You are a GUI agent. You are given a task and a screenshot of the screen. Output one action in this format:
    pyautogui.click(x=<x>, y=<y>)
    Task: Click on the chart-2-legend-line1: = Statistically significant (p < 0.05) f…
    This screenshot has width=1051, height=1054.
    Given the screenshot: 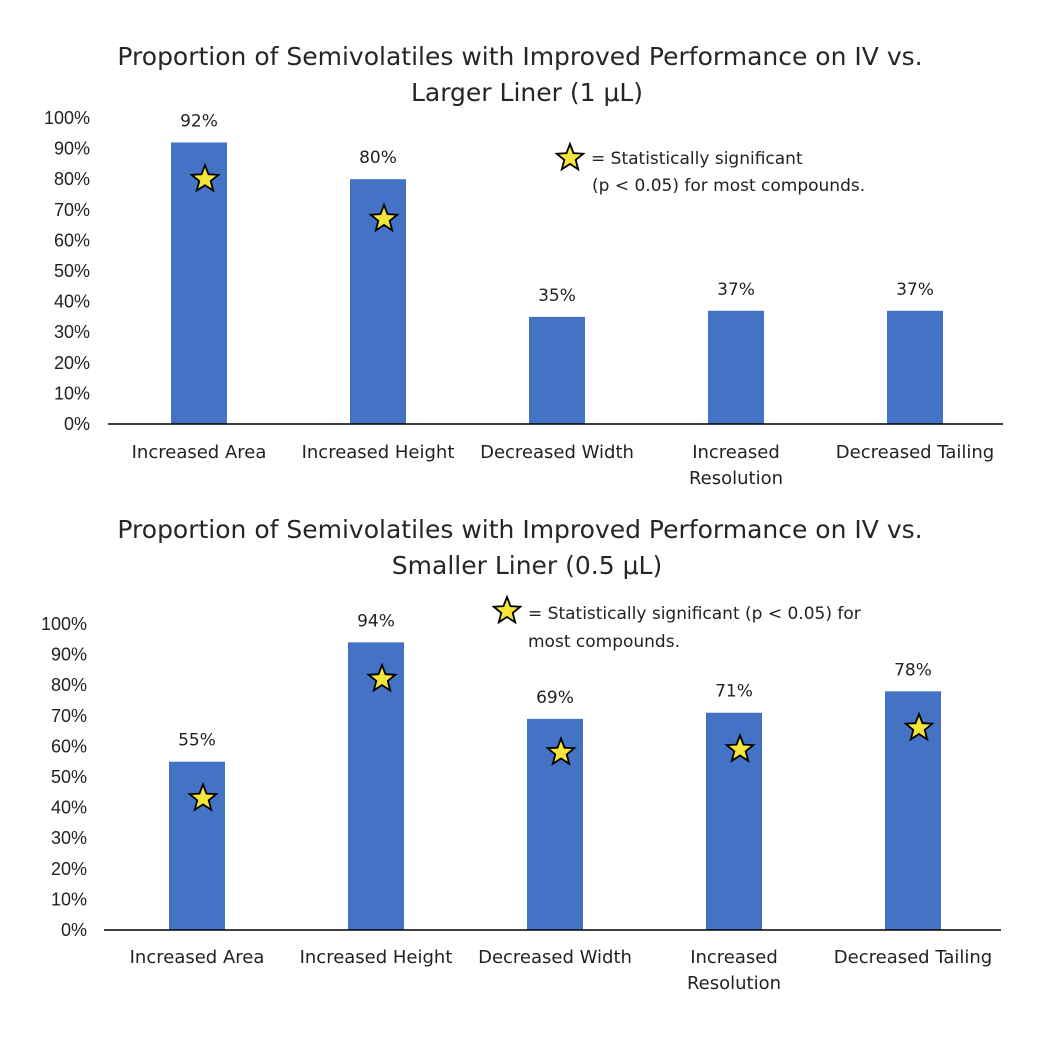 What is the action you would take?
    pyautogui.click(x=694, y=614)
    